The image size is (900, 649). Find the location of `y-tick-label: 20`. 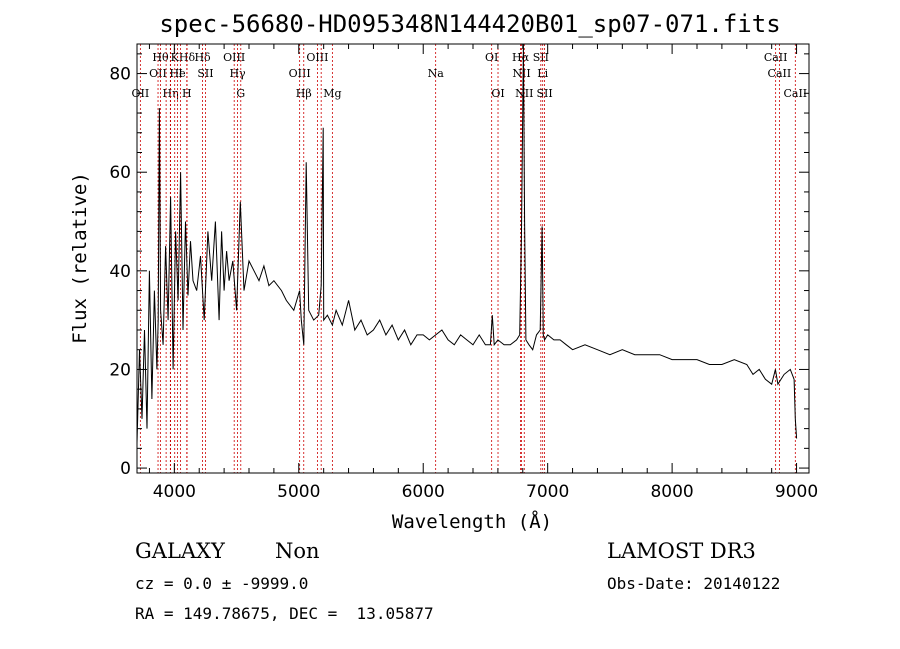

y-tick-label: 20 is located at coordinates (120, 370).